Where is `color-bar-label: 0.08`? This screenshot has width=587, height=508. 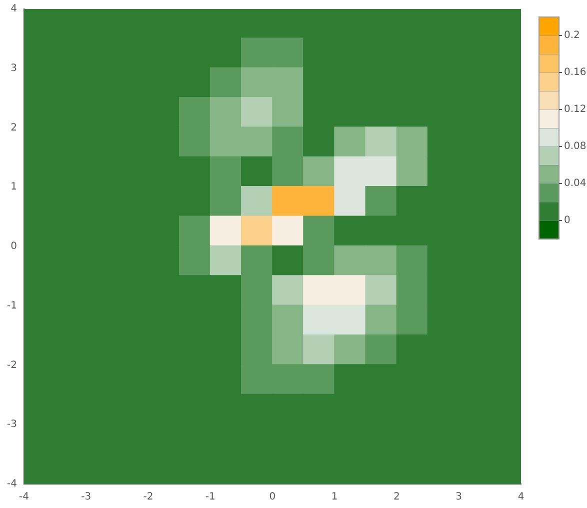 color-bar-label: 0.08 is located at coordinates (575, 146).